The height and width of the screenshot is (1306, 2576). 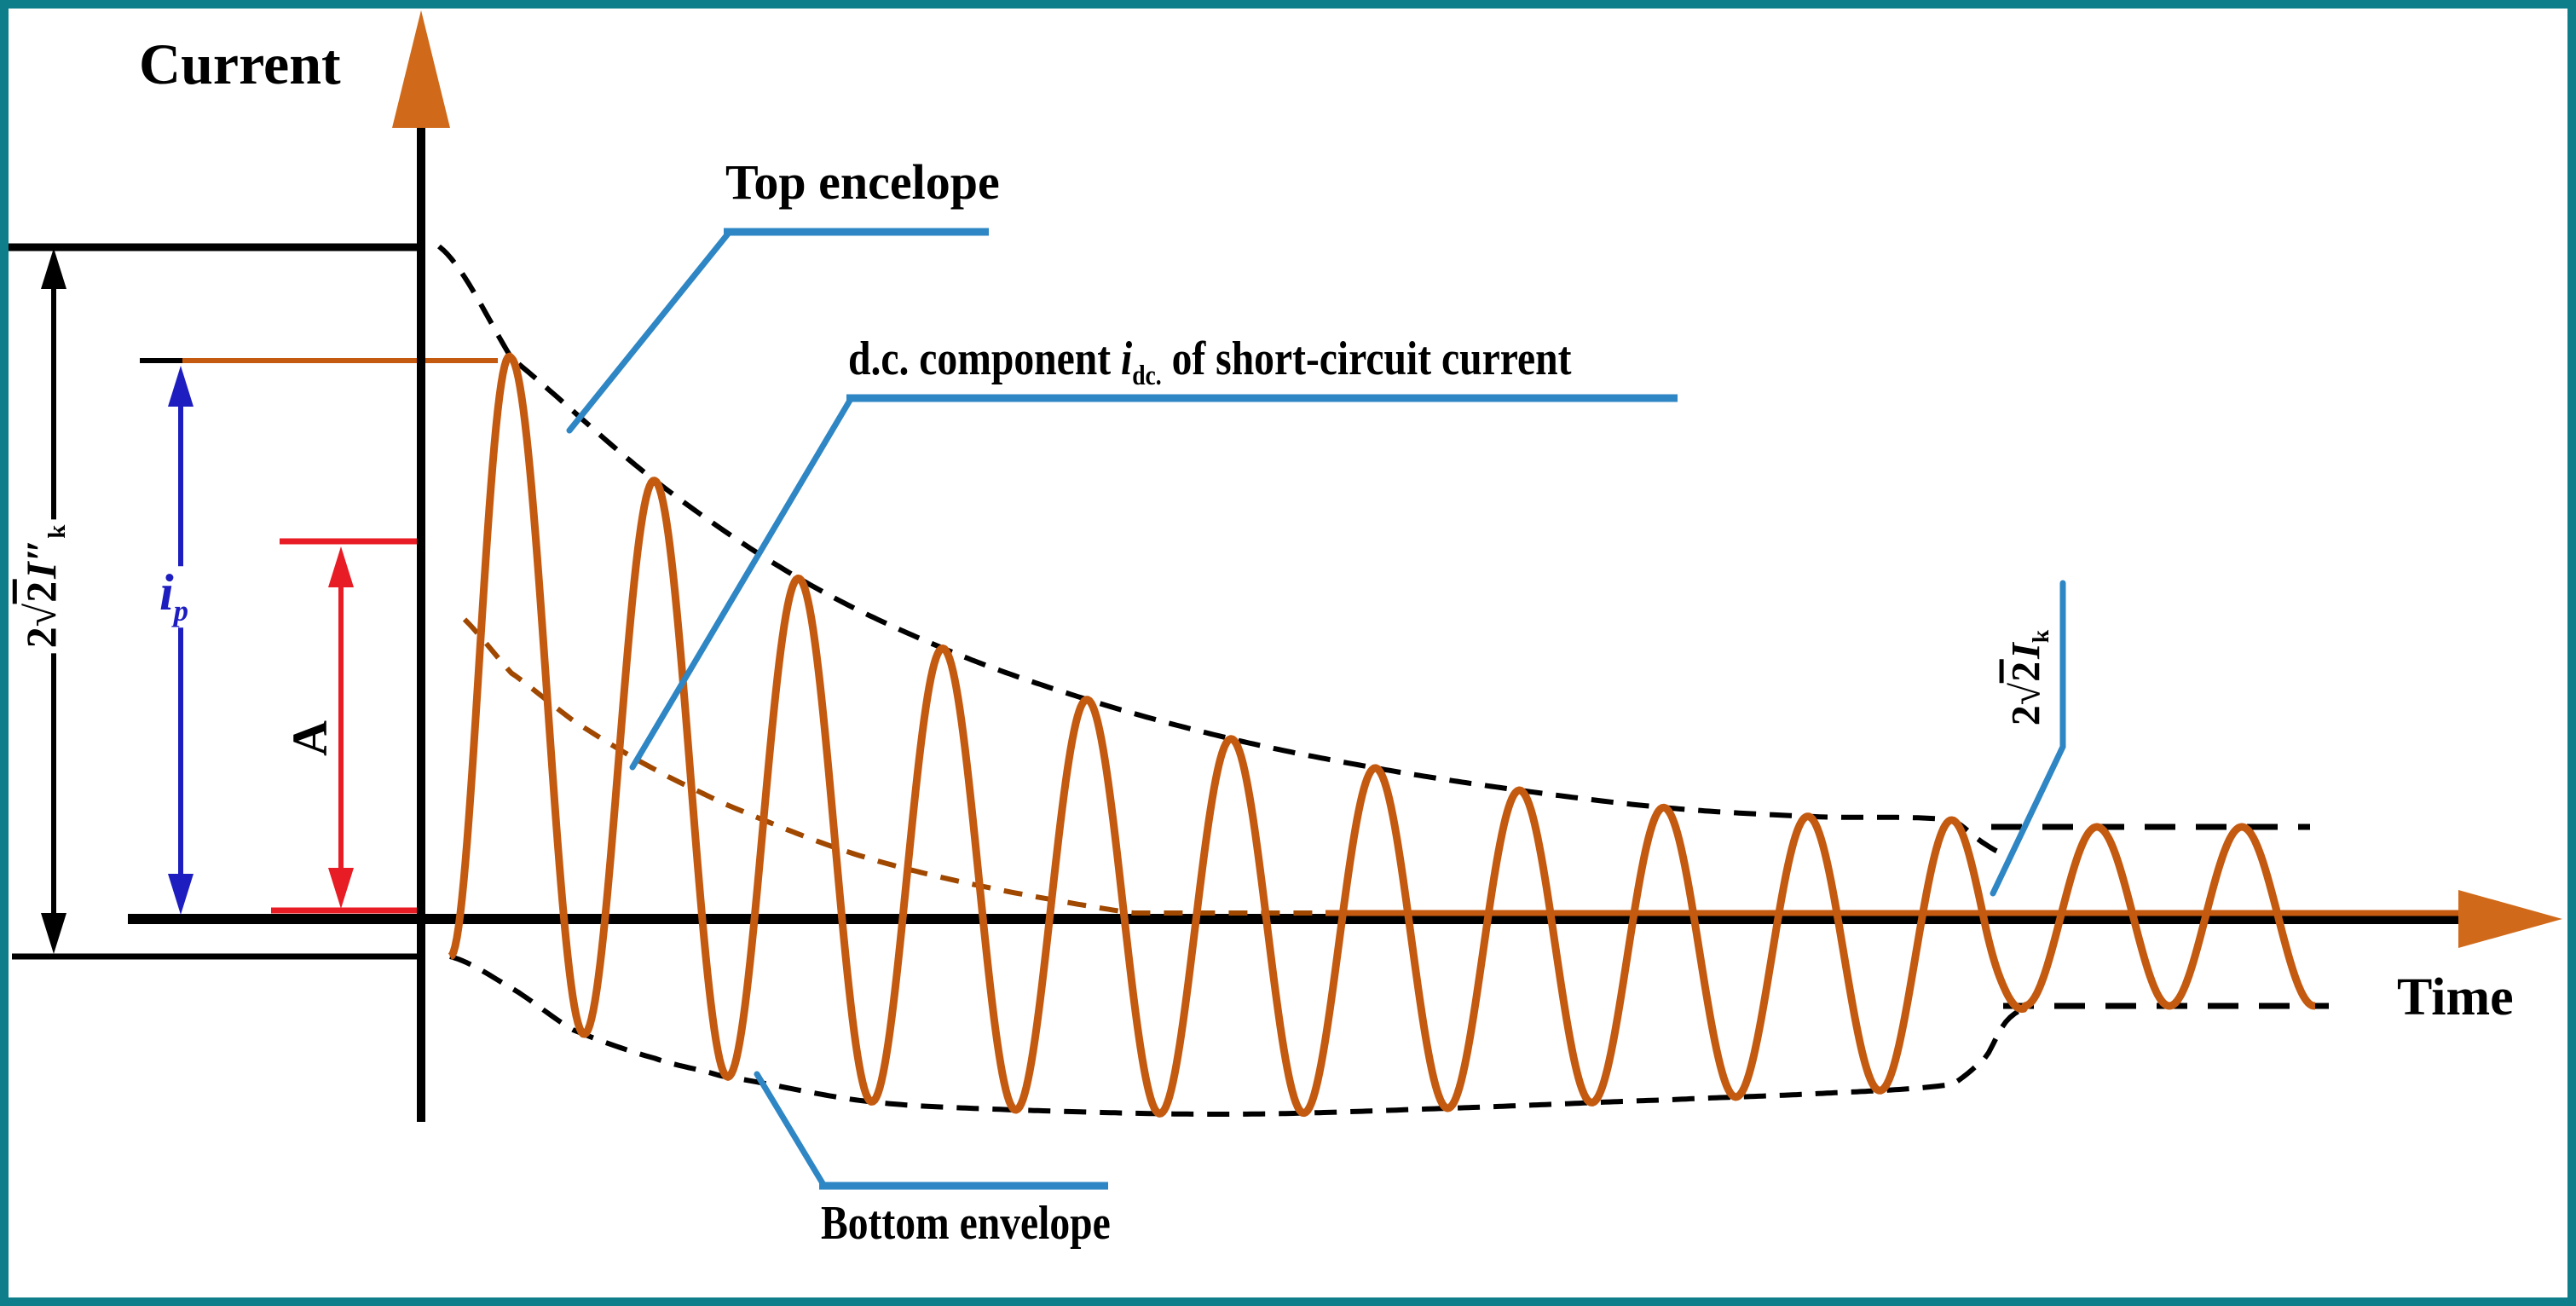 I want to click on y-axis-arrowhead-icon, so click(x=421, y=69).